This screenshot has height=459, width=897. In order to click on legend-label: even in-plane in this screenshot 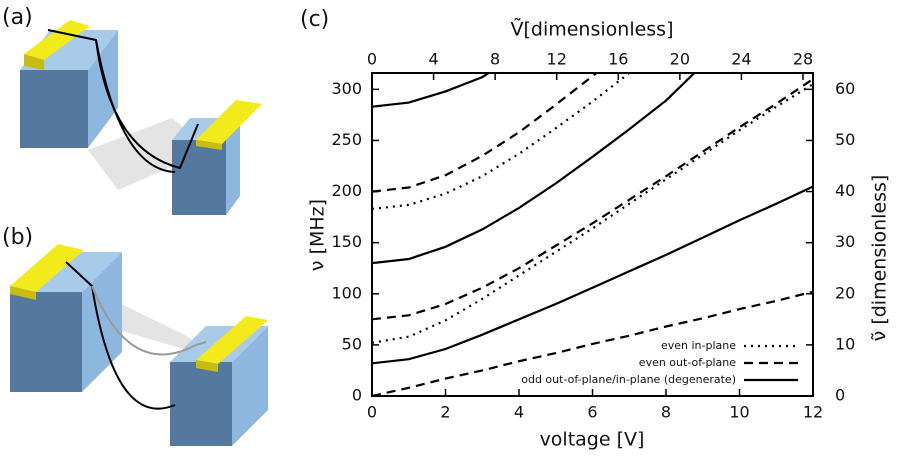, I will do `click(698, 345)`.